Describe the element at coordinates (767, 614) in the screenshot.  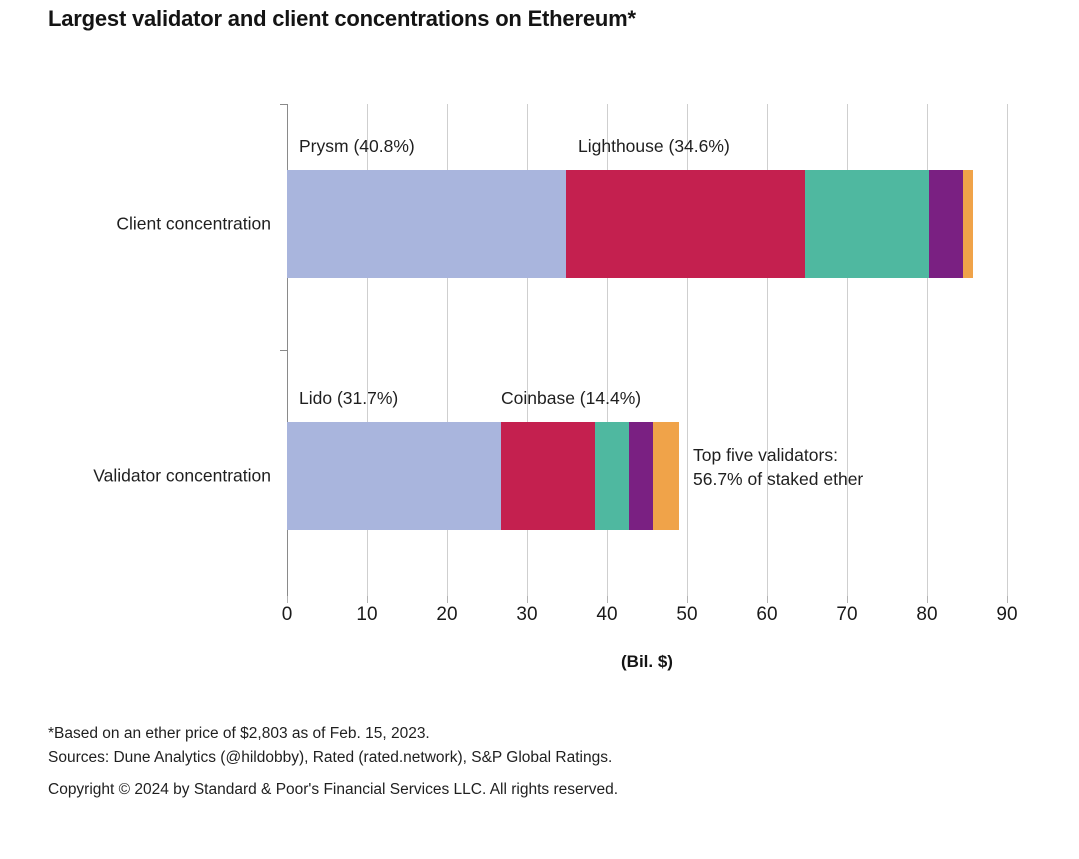
I see `x-tick-label-60: 60` at that location.